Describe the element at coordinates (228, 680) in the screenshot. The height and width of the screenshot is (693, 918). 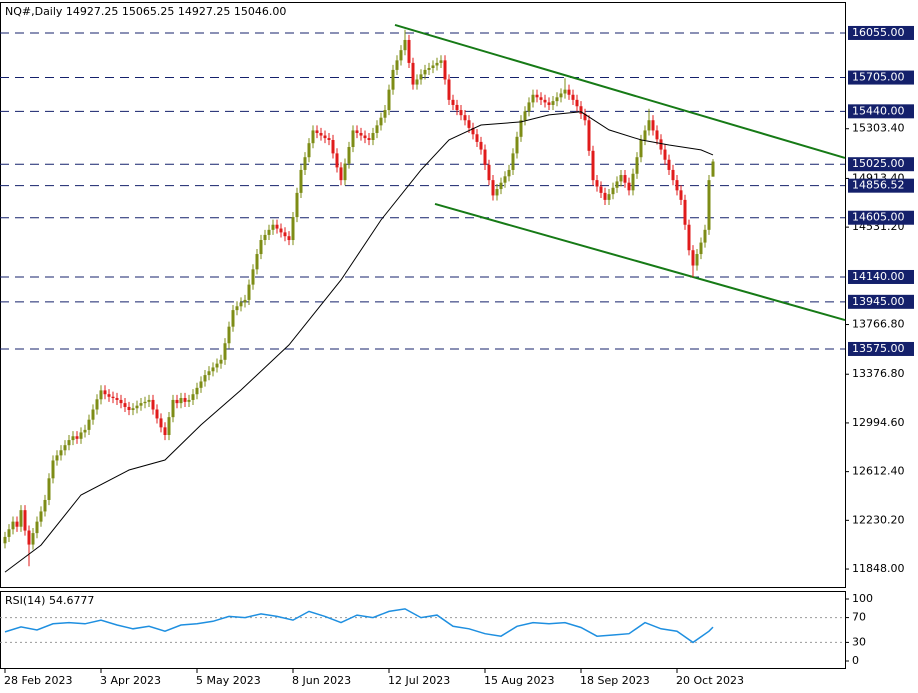
I see `x-tick-label: 5 May 2023` at that location.